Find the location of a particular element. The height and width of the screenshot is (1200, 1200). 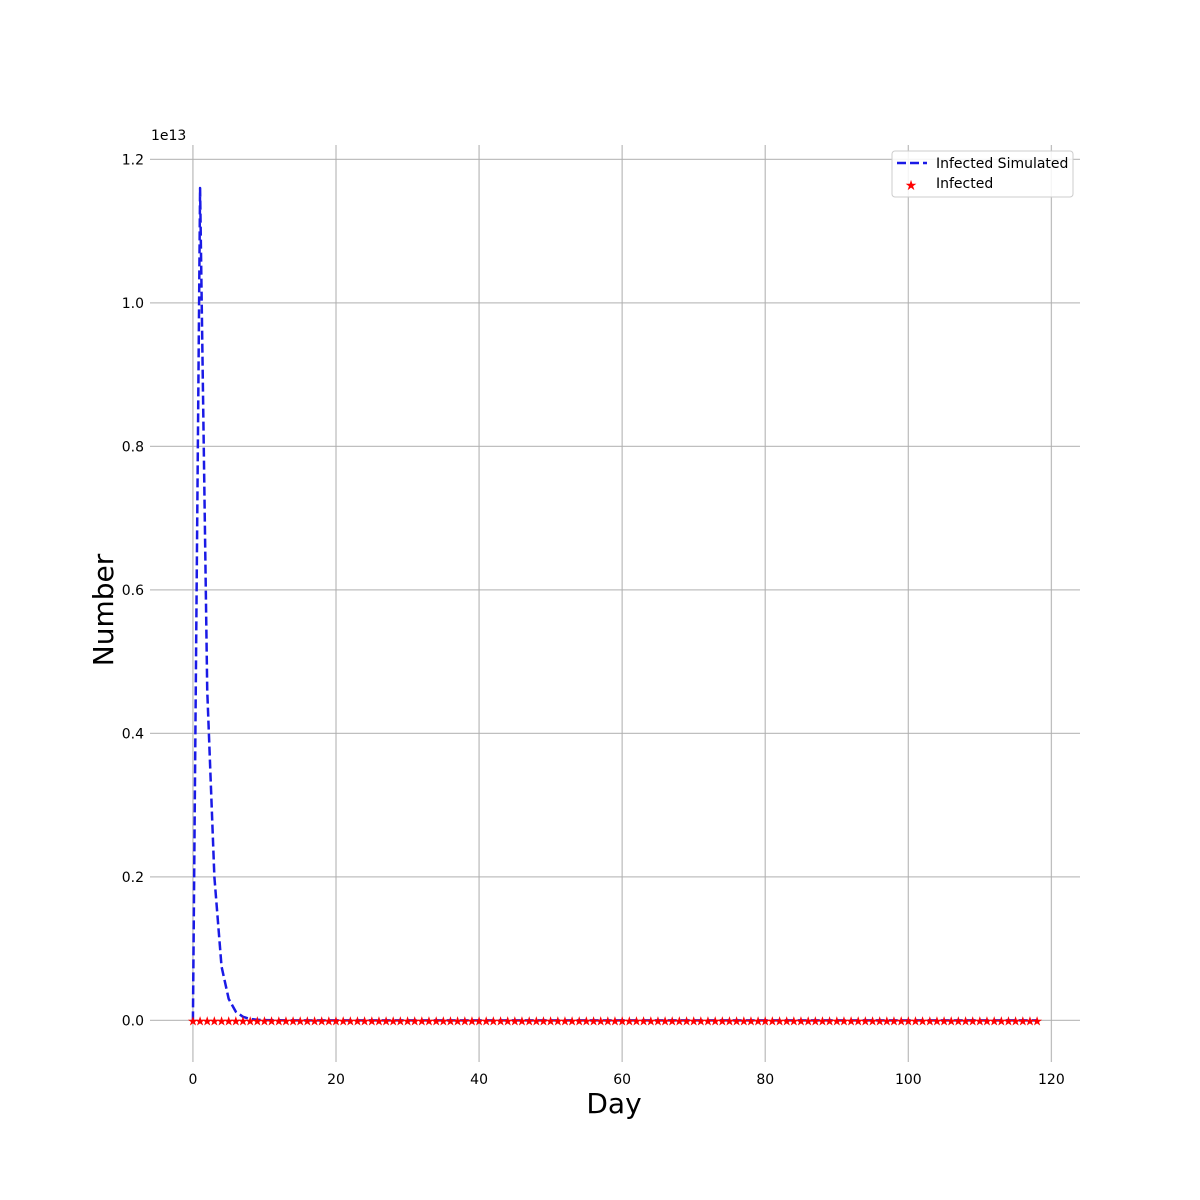

y-tick-label: 0.6 is located at coordinates (133, 591).